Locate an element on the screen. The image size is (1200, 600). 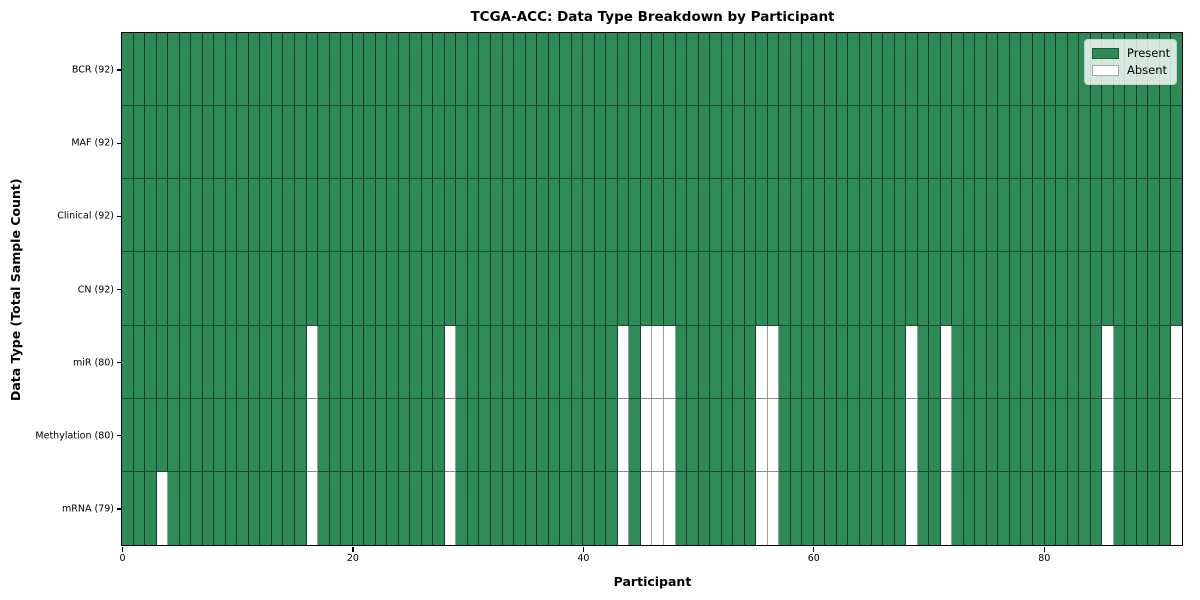
y-axis-tick-label: Methylation (80) is located at coordinates (74, 436).